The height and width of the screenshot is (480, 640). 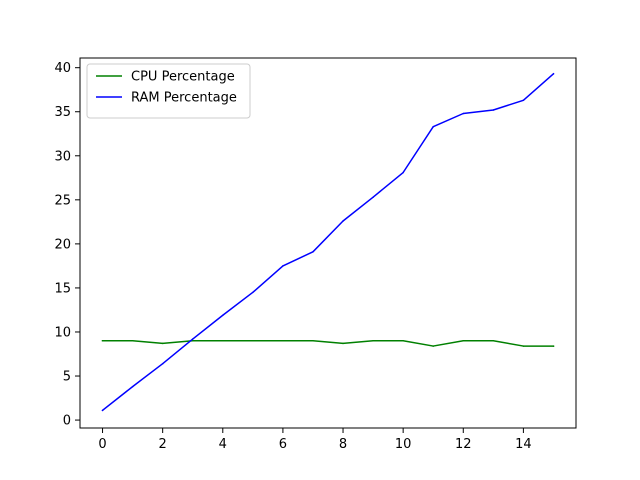 What do you see at coordinates (62, 112) in the screenshot?
I see `y-tick-label: 35` at bounding box center [62, 112].